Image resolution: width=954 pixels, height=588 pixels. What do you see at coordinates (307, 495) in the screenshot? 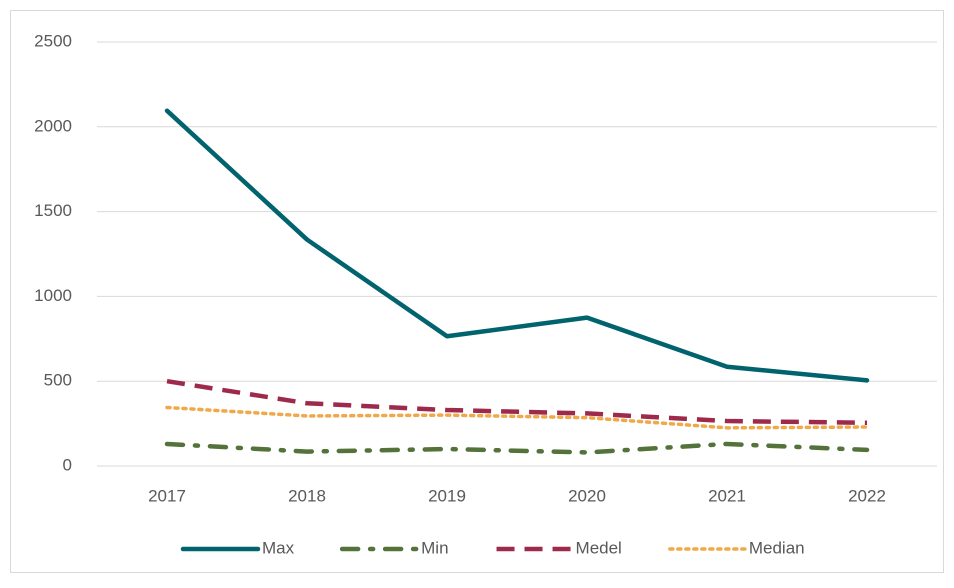
I see `x-tick-label: 2018` at bounding box center [307, 495].